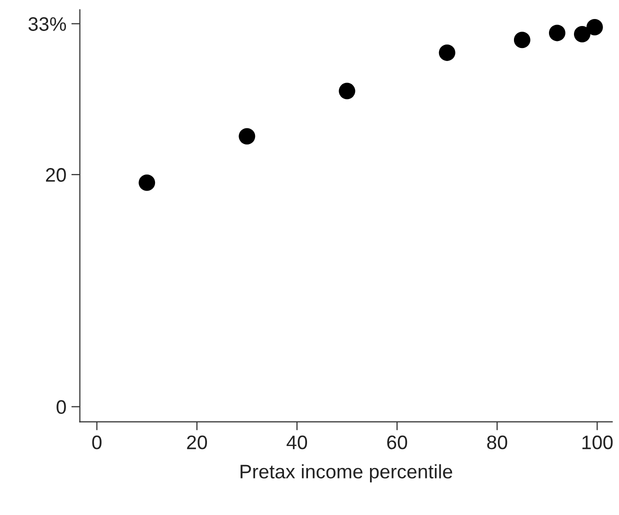  Describe the element at coordinates (97, 442) in the screenshot. I see `x-tick-label: 0` at that location.